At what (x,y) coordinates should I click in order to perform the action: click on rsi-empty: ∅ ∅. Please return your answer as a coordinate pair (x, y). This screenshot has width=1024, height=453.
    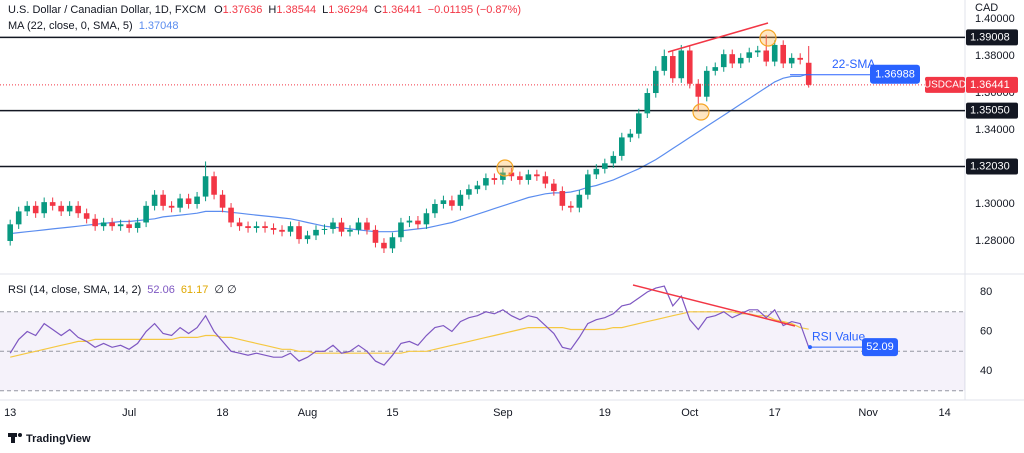
    Looking at the image, I should click on (225, 290).